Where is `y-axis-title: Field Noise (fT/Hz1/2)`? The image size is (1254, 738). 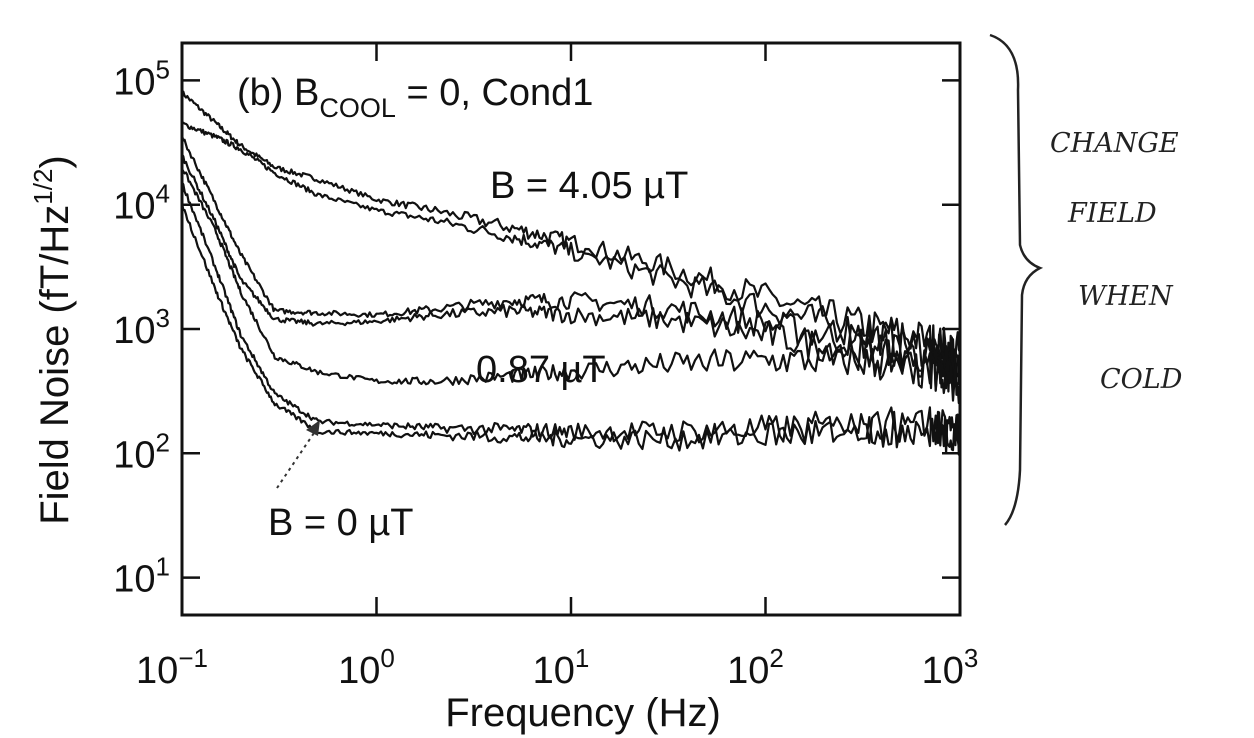
y-axis-title: Field Noise (fT/Hz1/2) is located at coordinates (52, 340).